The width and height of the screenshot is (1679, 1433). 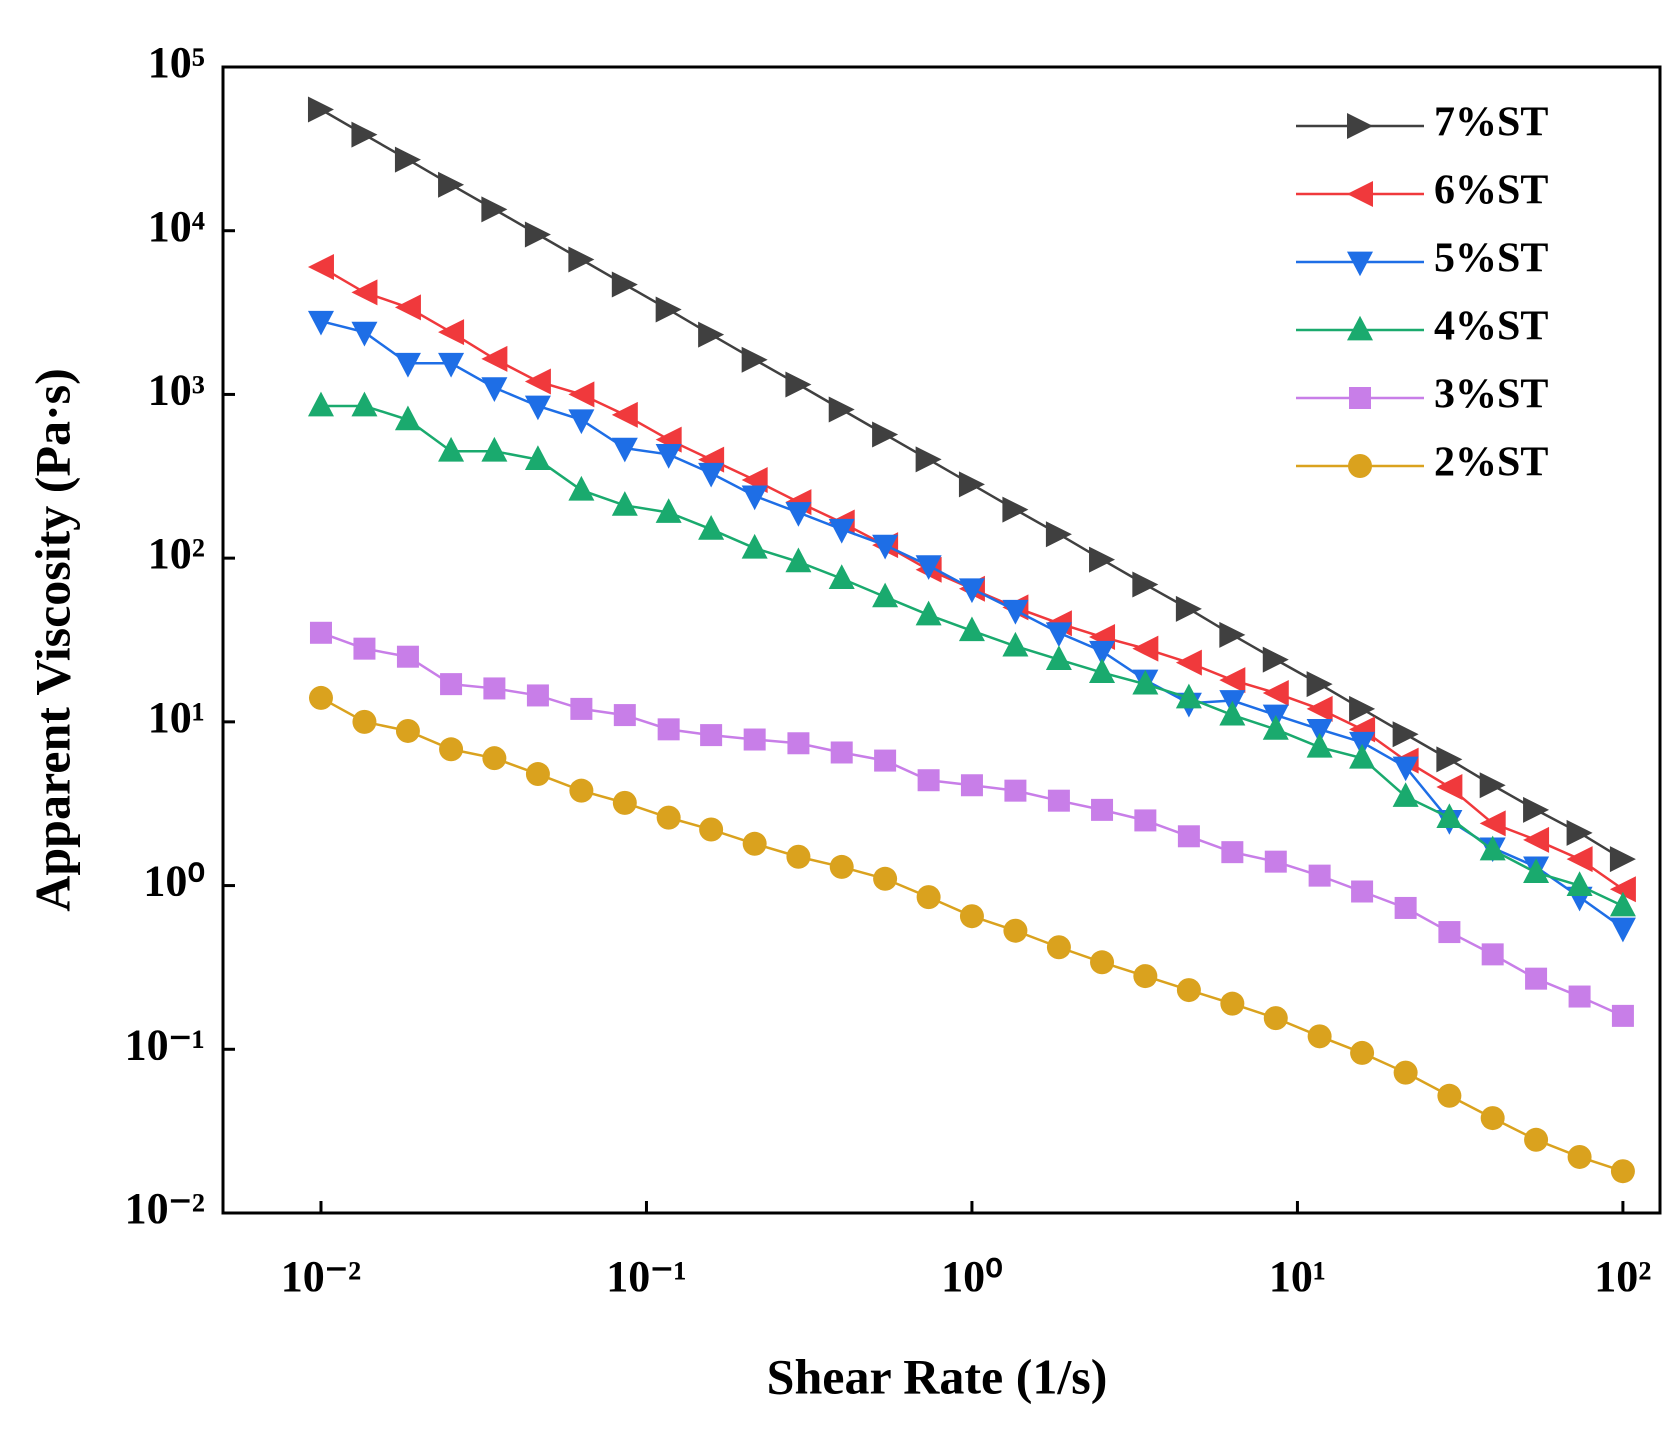 I want to click on y-tick-label: 10³, so click(x=176, y=390).